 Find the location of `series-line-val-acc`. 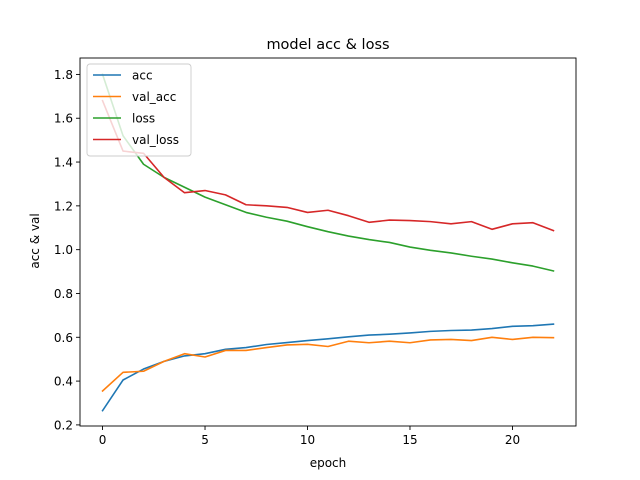

series-line-val-acc is located at coordinates (328, 364).